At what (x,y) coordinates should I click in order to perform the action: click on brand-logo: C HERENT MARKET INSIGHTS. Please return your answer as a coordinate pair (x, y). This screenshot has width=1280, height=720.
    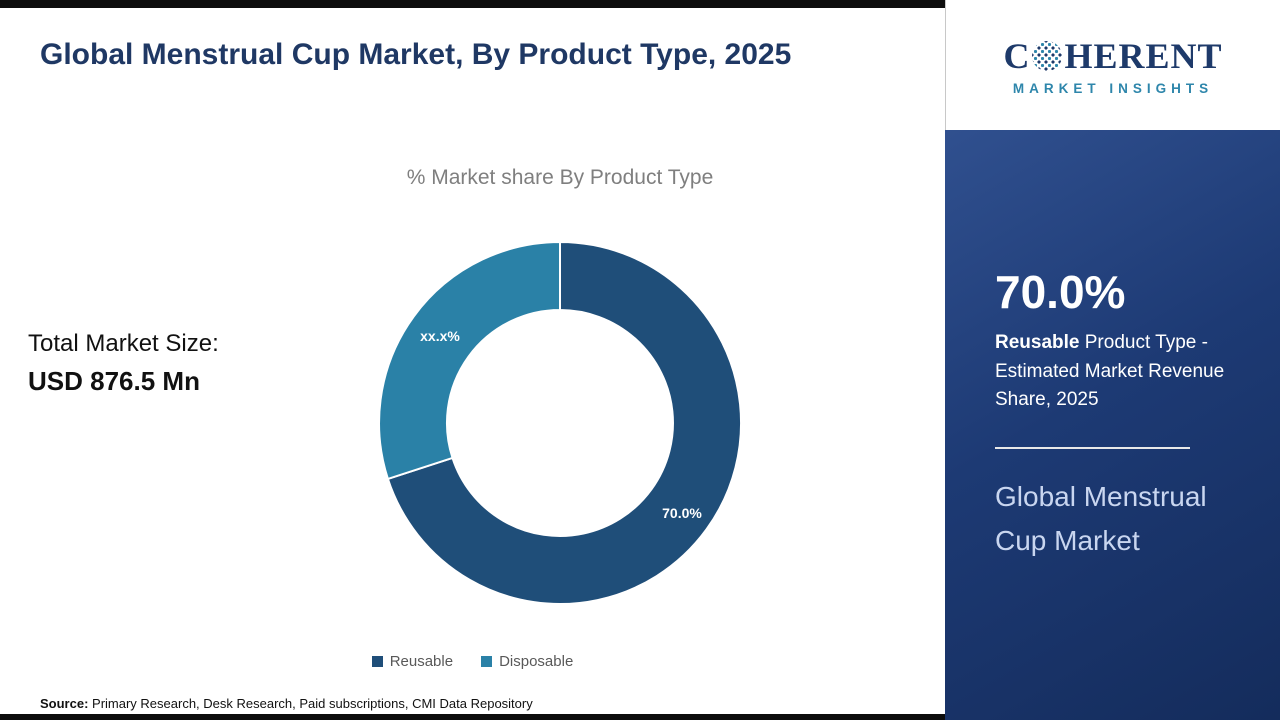
    Looking at the image, I should click on (1112, 65).